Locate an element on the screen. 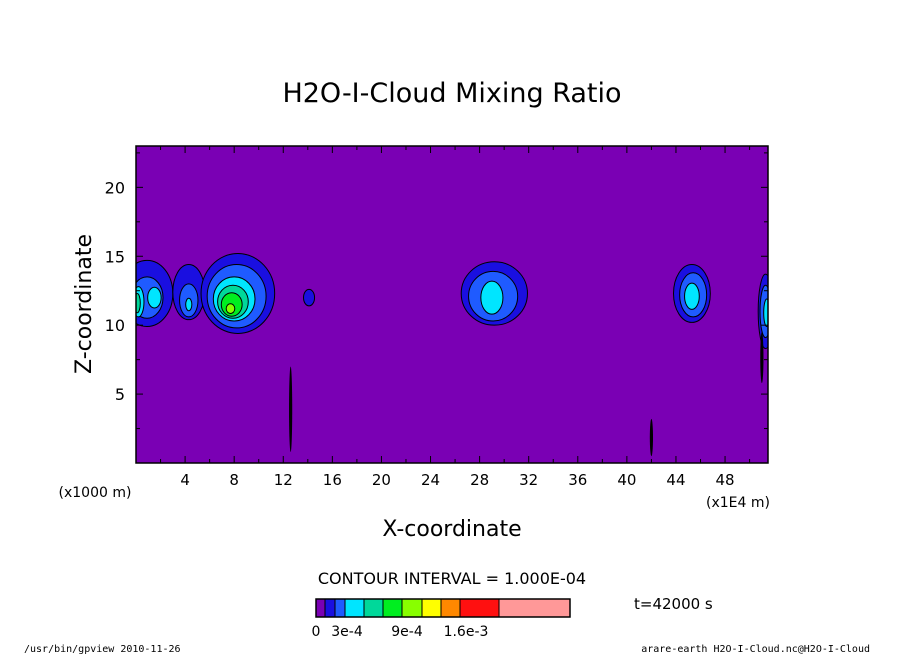 This screenshot has width=904, height=654. x-tick-label: 4 is located at coordinates (185, 480).